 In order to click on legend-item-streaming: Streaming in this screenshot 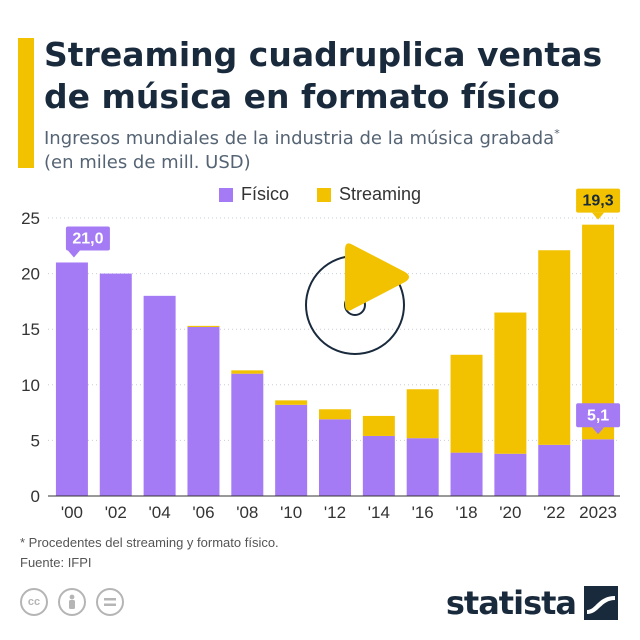, I will do `click(369, 194)`.